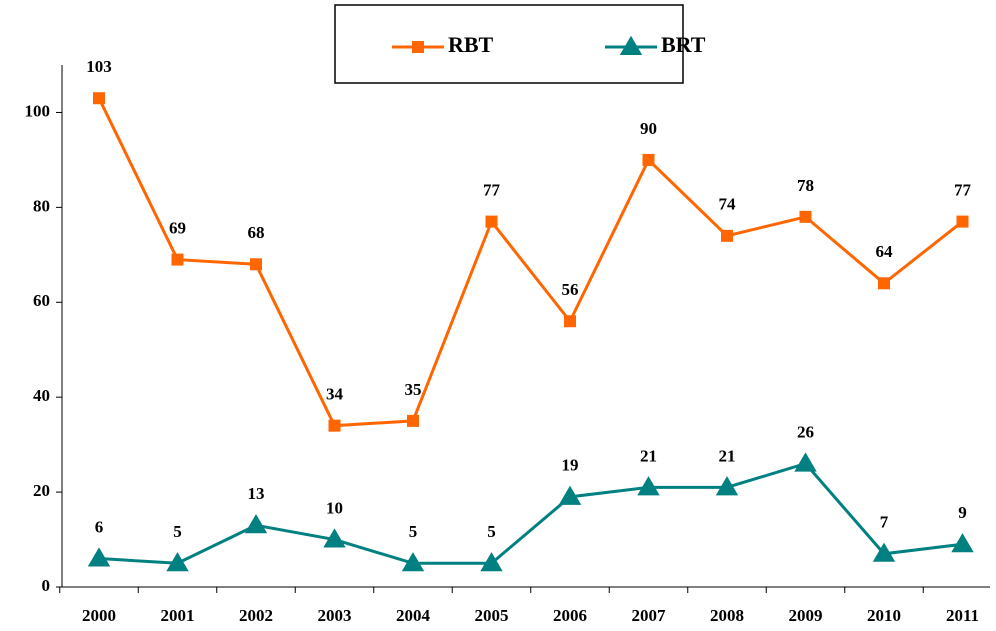  I want to click on x-tick-label: 2011, so click(962, 615).